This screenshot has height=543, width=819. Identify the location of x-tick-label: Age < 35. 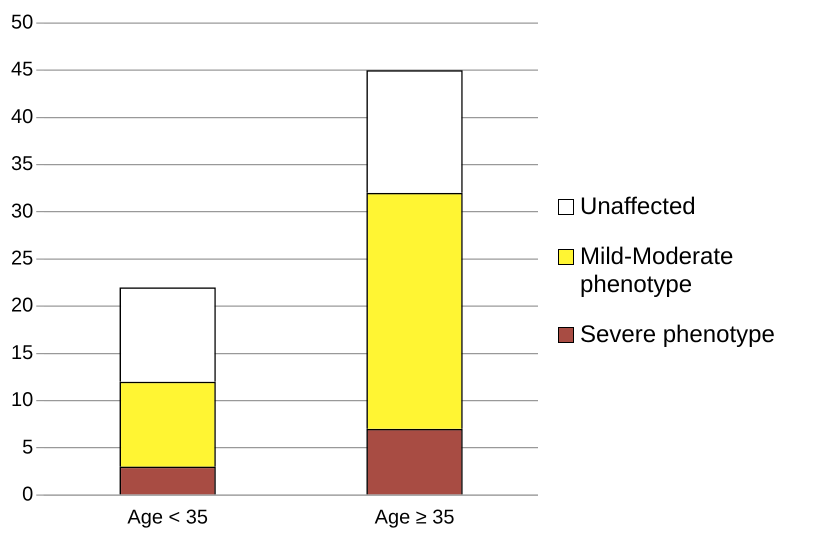
(167, 517).